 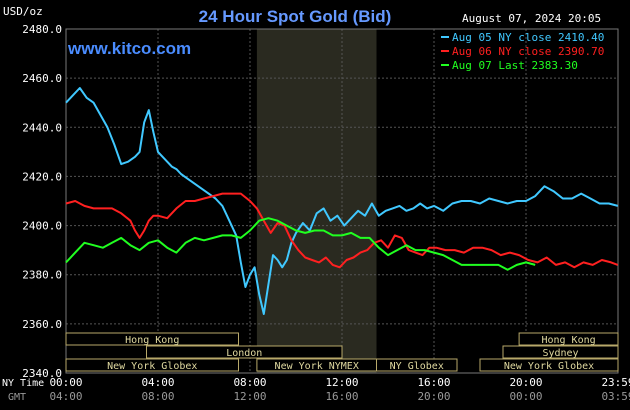 What do you see at coordinates (42, 29) in the screenshot?
I see `y-tick-label: 2480.0` at bounding box center [42, 29].